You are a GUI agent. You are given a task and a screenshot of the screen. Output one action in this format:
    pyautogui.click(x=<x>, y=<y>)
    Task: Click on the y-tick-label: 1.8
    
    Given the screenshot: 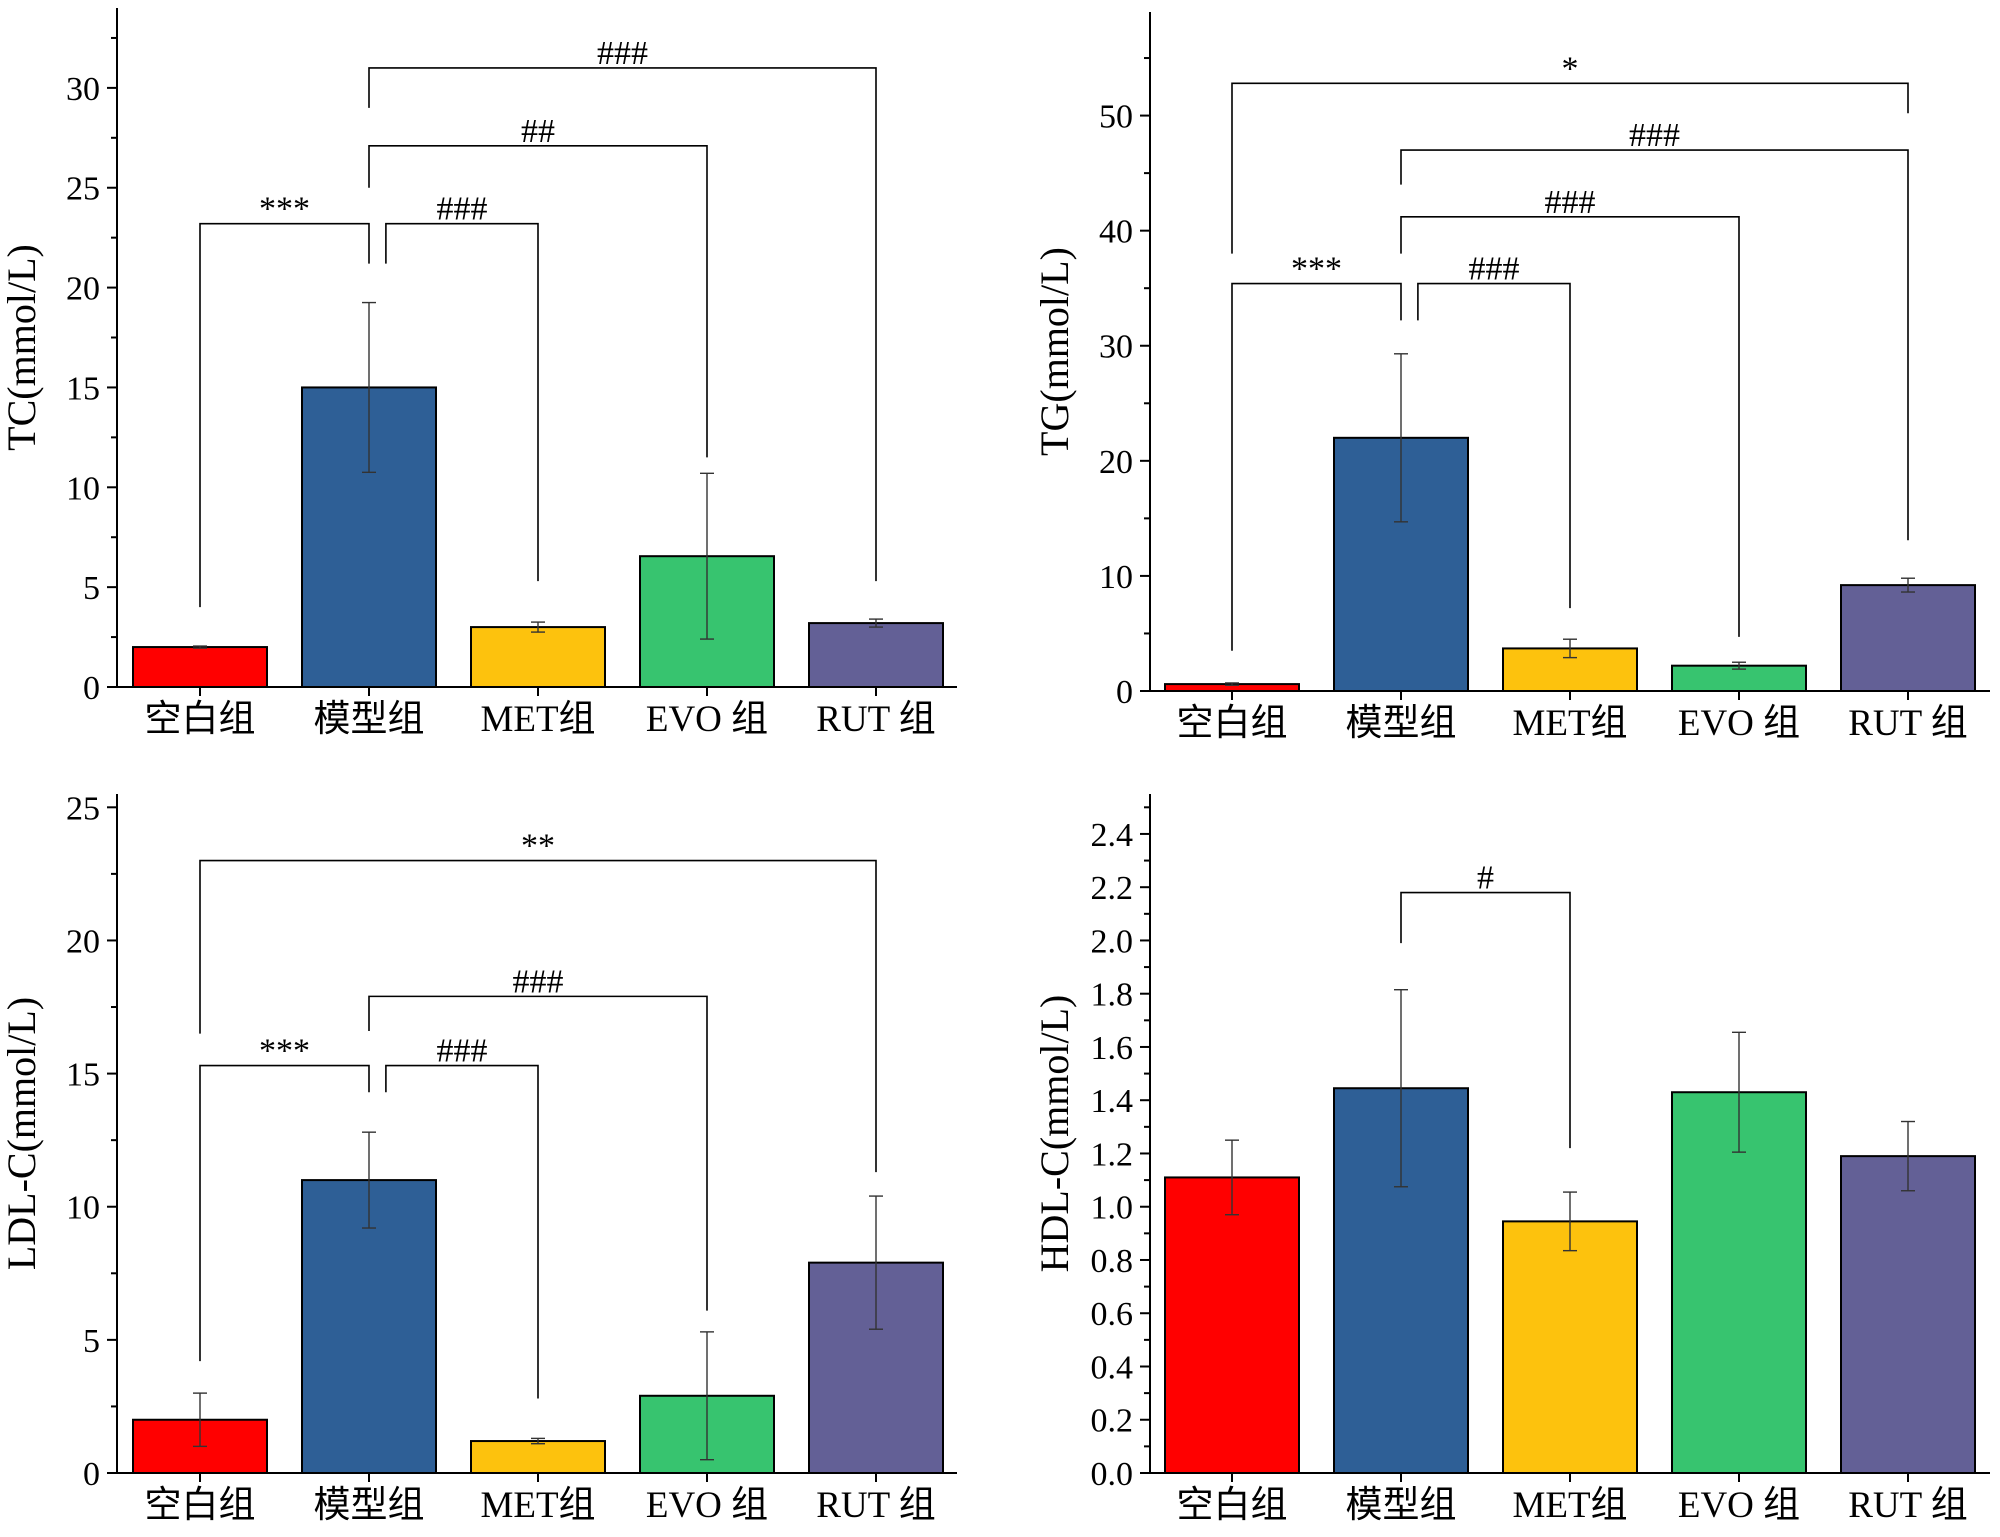 What is the action you would take?
    pyautogui.click(x=1112, y=995)
    